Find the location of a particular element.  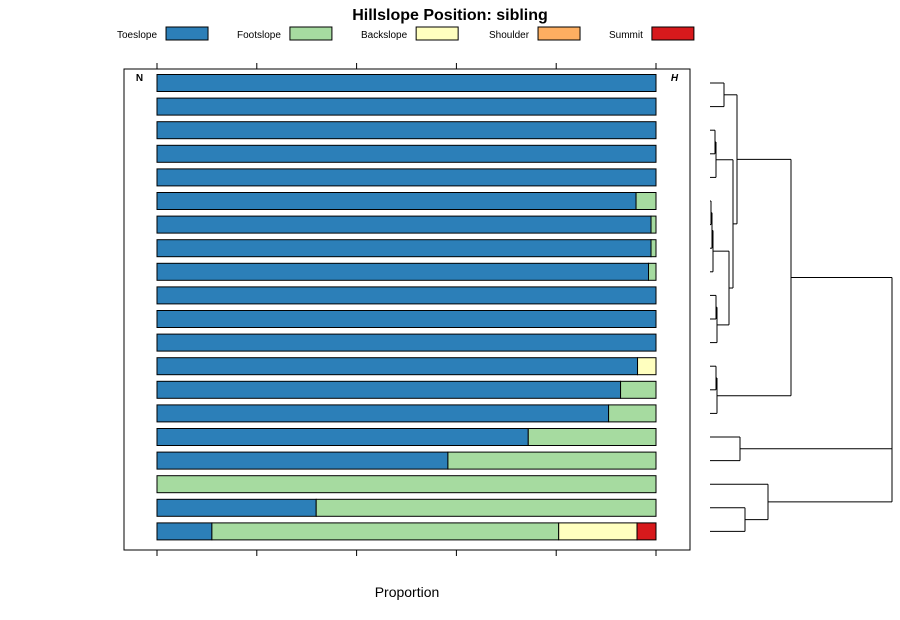

bar-lane-toeslope is located at coordinates (389, 389).